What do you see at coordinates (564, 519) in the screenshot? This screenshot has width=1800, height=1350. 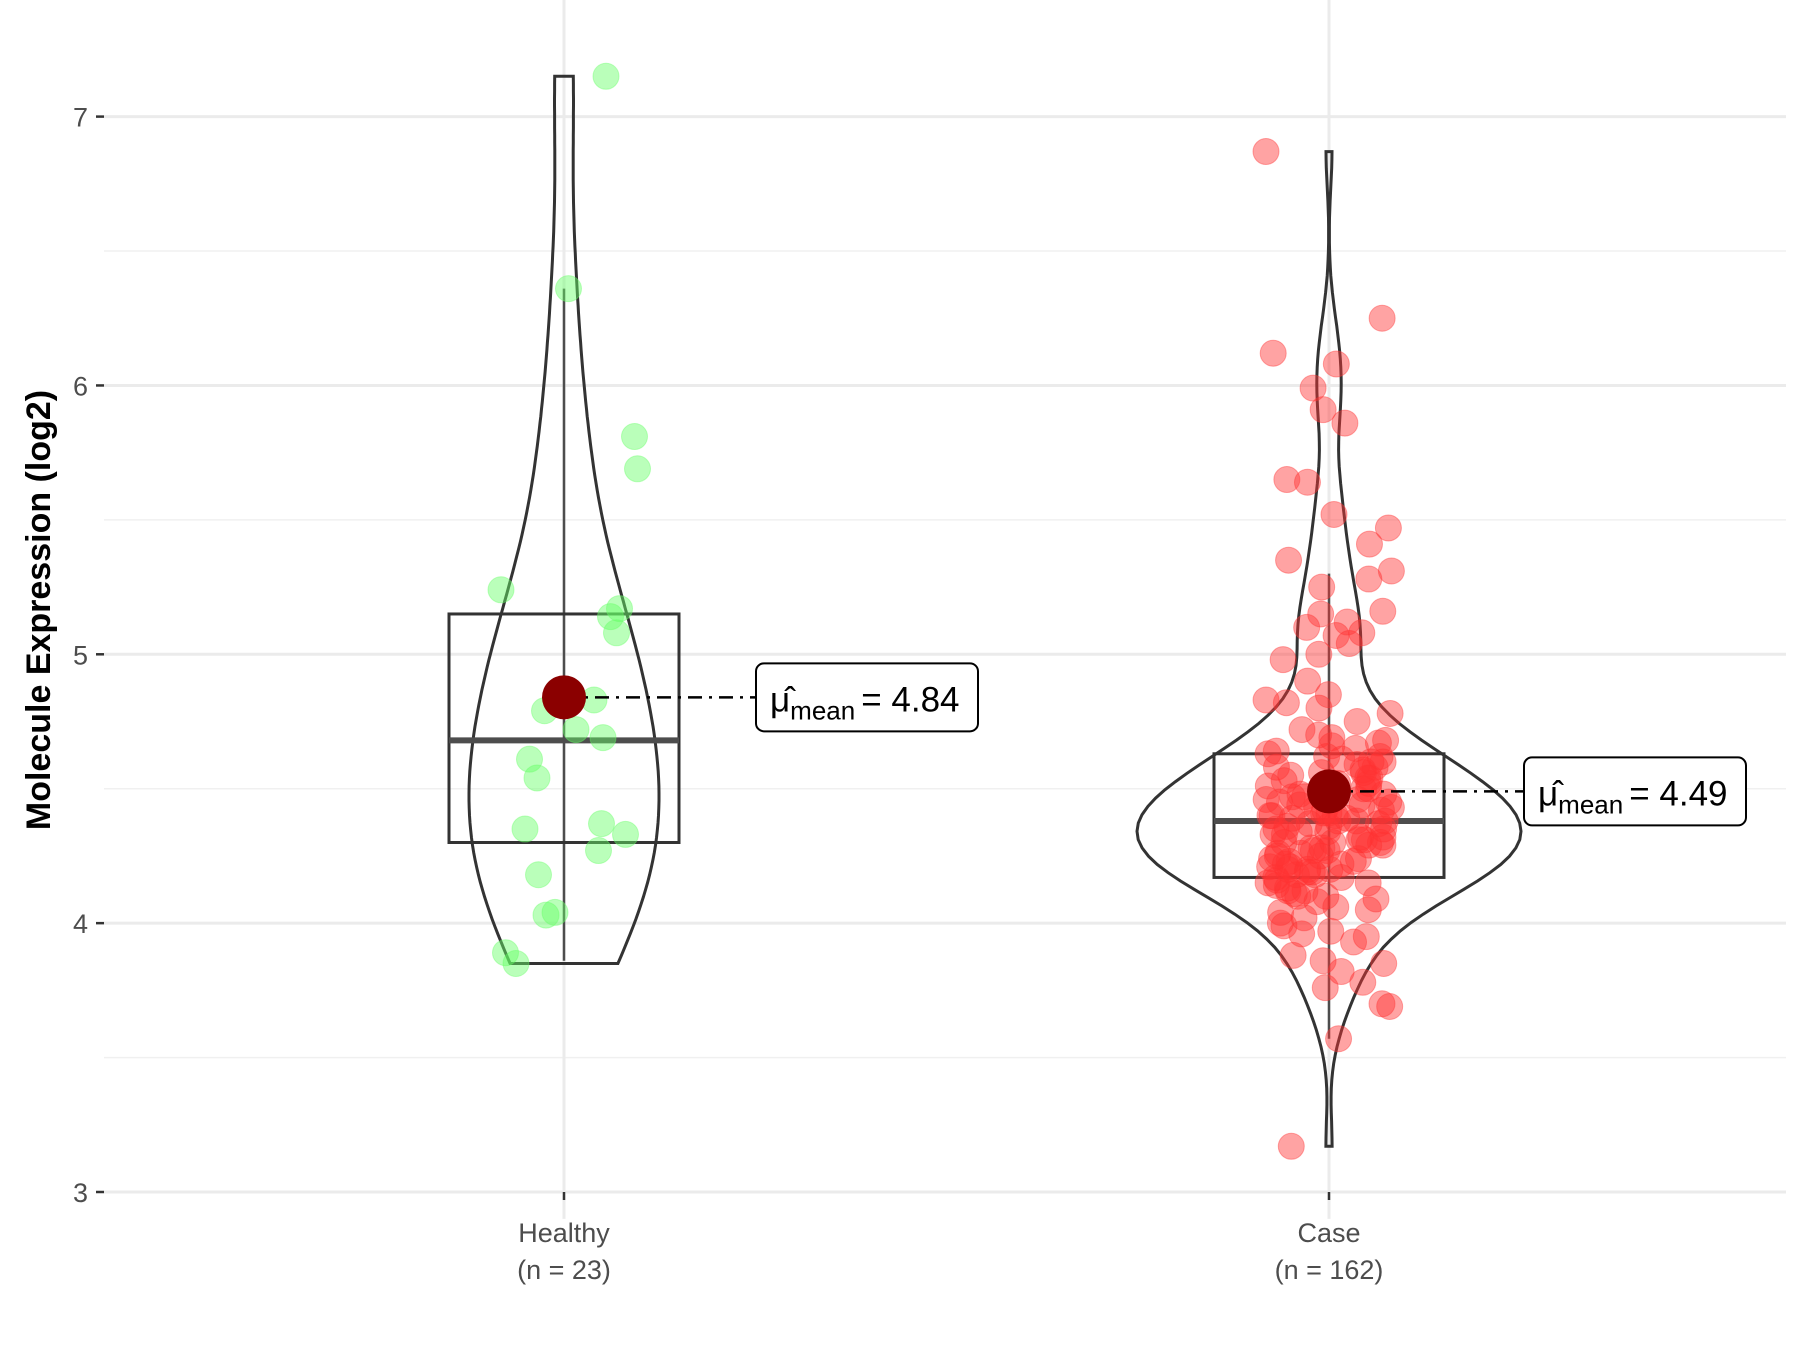 I see `violin-healthy` at bounding box center [564, 519].